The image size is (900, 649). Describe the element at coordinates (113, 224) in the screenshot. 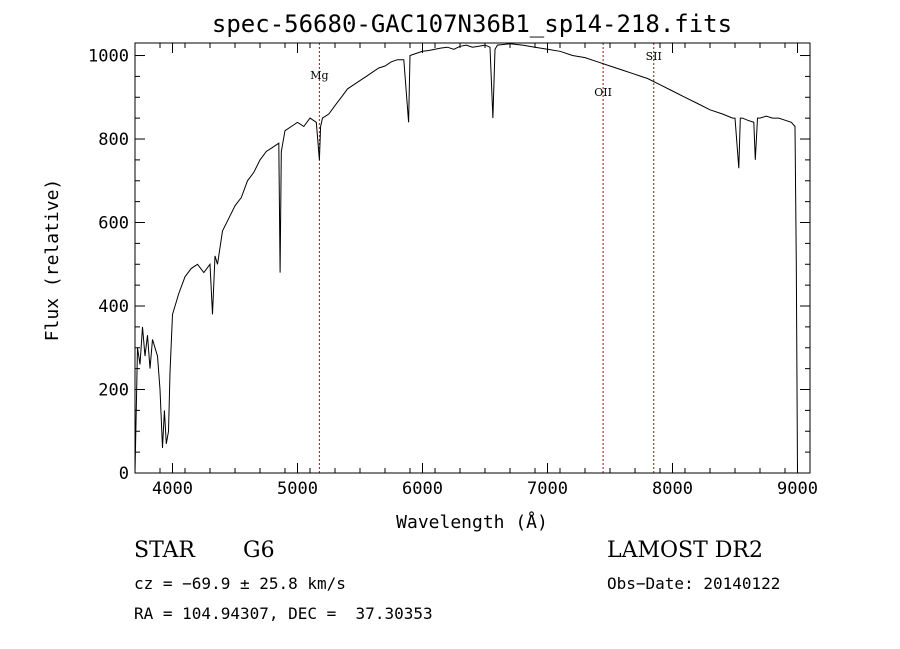

I see `y-tick-label: 600` at that location.